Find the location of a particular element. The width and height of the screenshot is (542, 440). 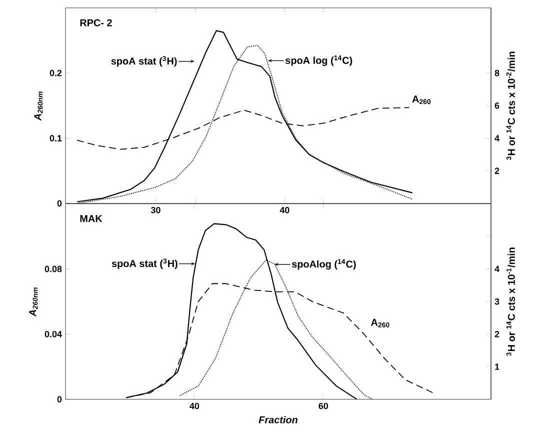

y2-tick-label: 1 is located at coordinates (497, 367).